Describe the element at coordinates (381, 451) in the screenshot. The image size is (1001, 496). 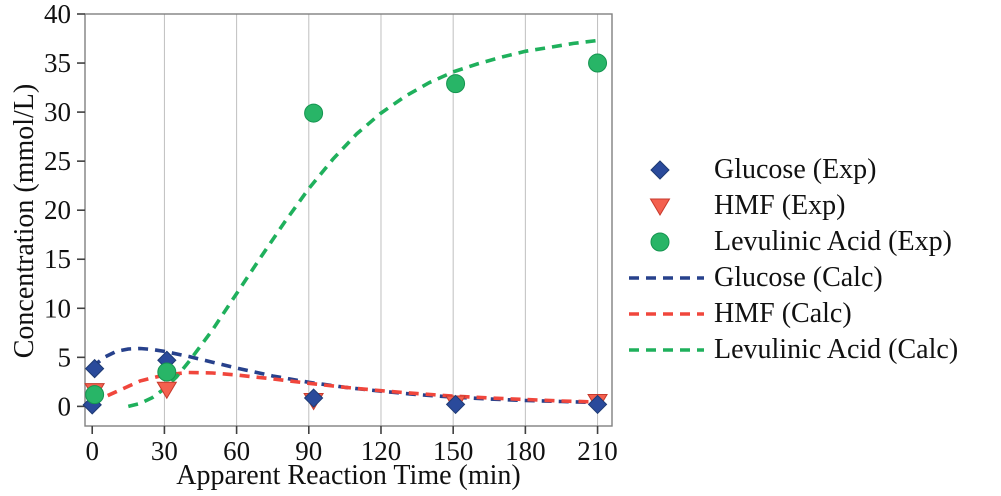
I see `x-tick-label: 120` at that location.